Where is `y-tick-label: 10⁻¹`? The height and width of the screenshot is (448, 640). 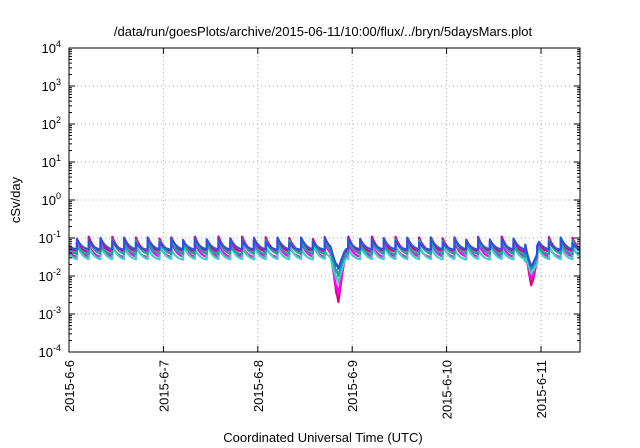 y-tick-label: 10⁻¹ is located at coordinates (50, 237).